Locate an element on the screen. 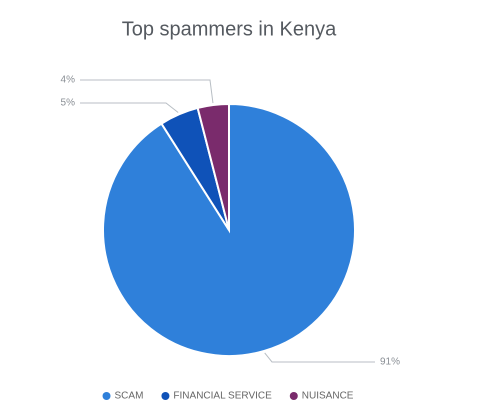 The width and height of the screenshot is (498, 420). data-label: 4% is located at coordinates (68, 80).